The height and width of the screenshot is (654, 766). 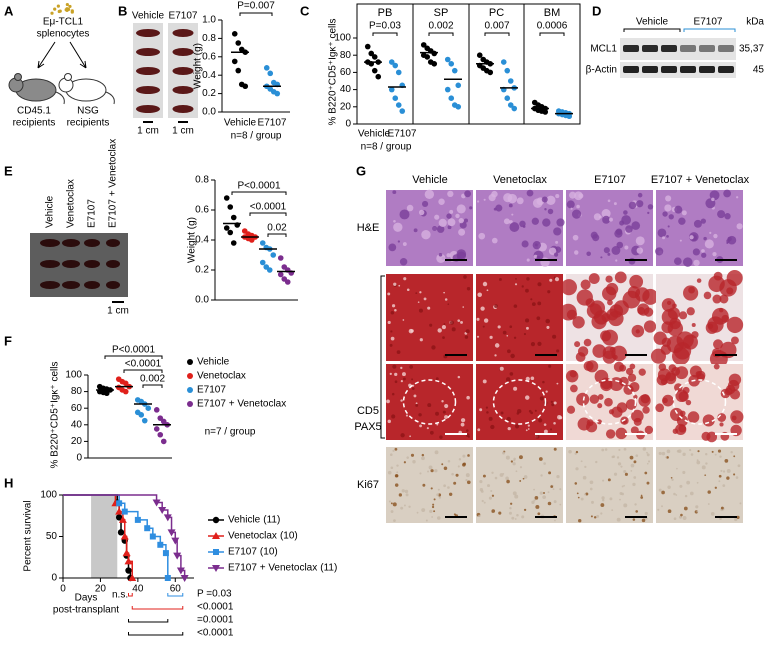 What do you see at coordinates (88, 111) in the screenshot?
I see `label: NSG` at bounding box center [88, 111].